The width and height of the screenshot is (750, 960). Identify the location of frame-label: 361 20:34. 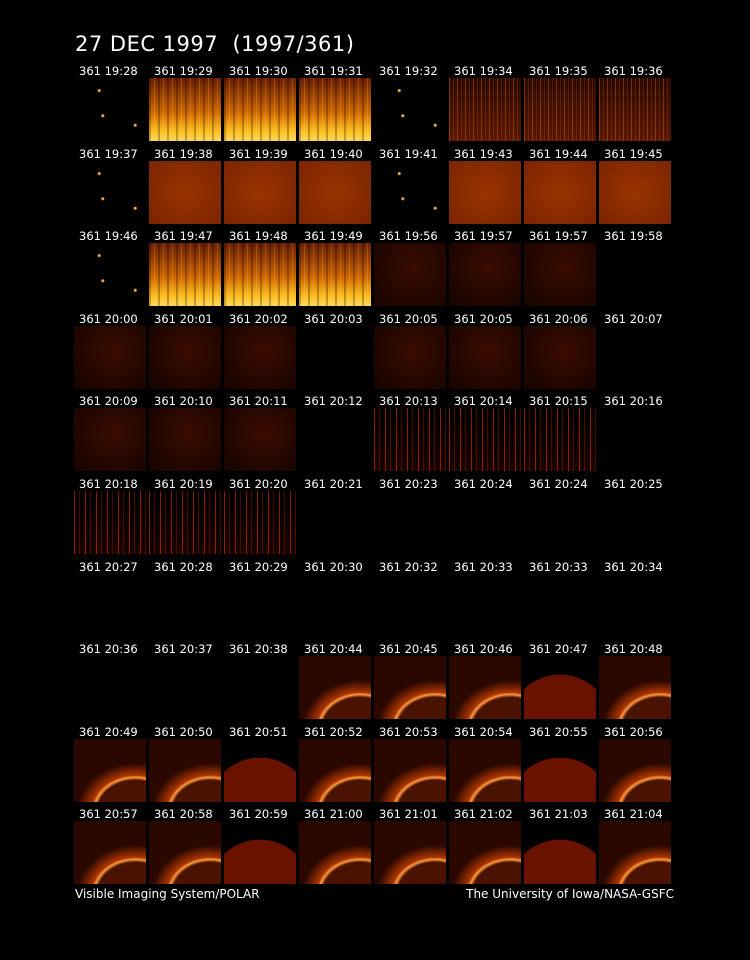
(633, 566).